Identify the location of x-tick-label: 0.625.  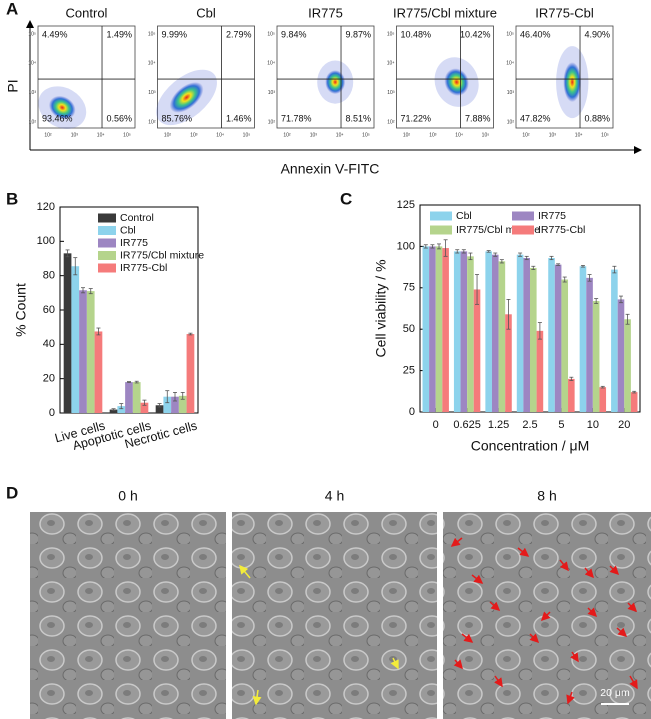
(467, 425).